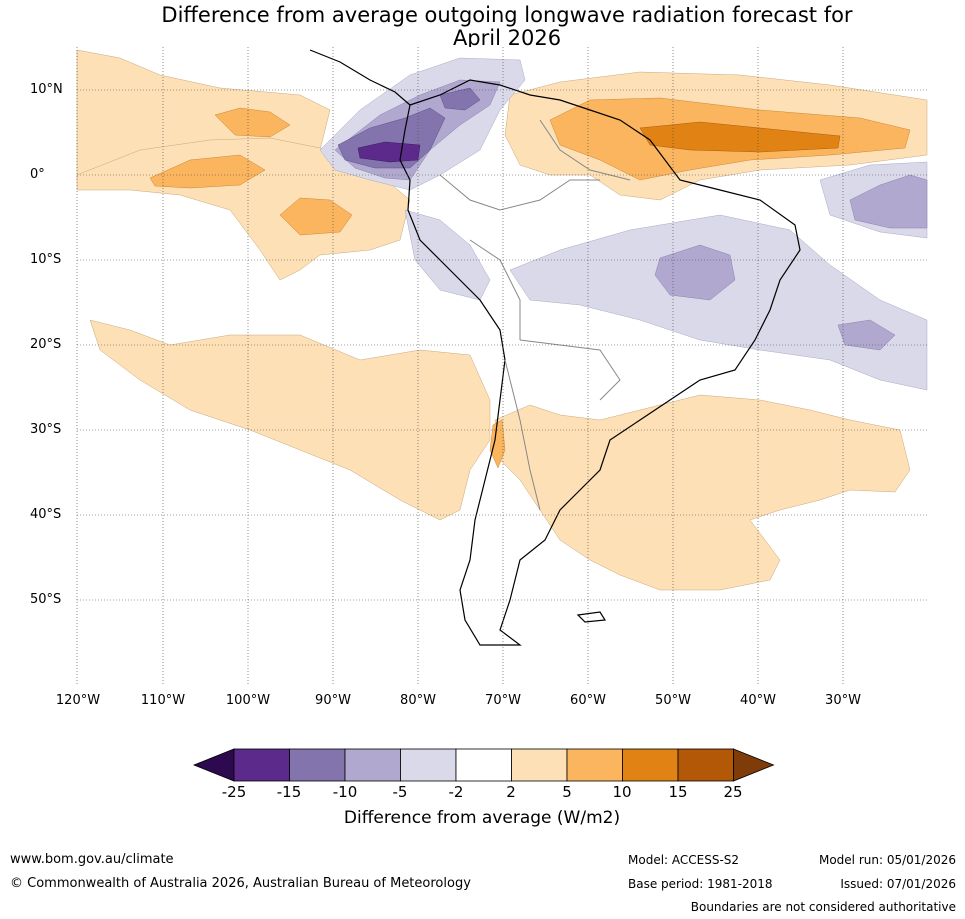 The width and height of the screenshot is (965, 919). I want to click on negative-anomaly-light-andes-west, so click(447, 255).